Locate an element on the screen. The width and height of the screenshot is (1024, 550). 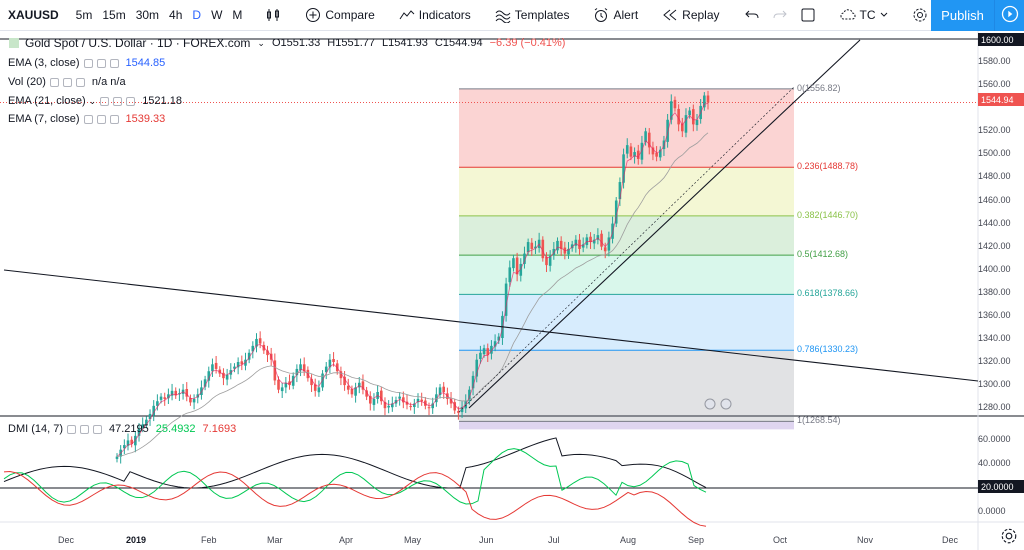
interval-4h: 4h is located at coordinates (176, 15).